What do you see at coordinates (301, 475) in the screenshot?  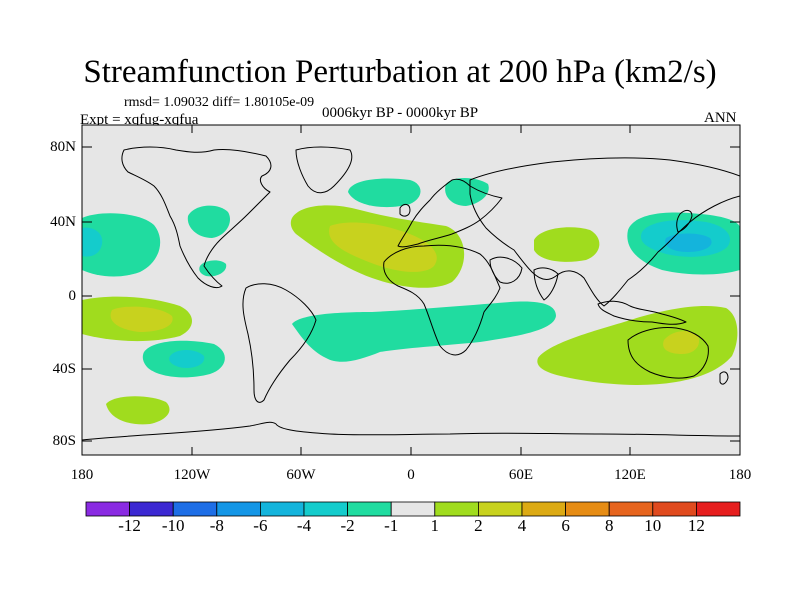 I see `lon-label-60W: 60W` at bounding box center [301, 475].